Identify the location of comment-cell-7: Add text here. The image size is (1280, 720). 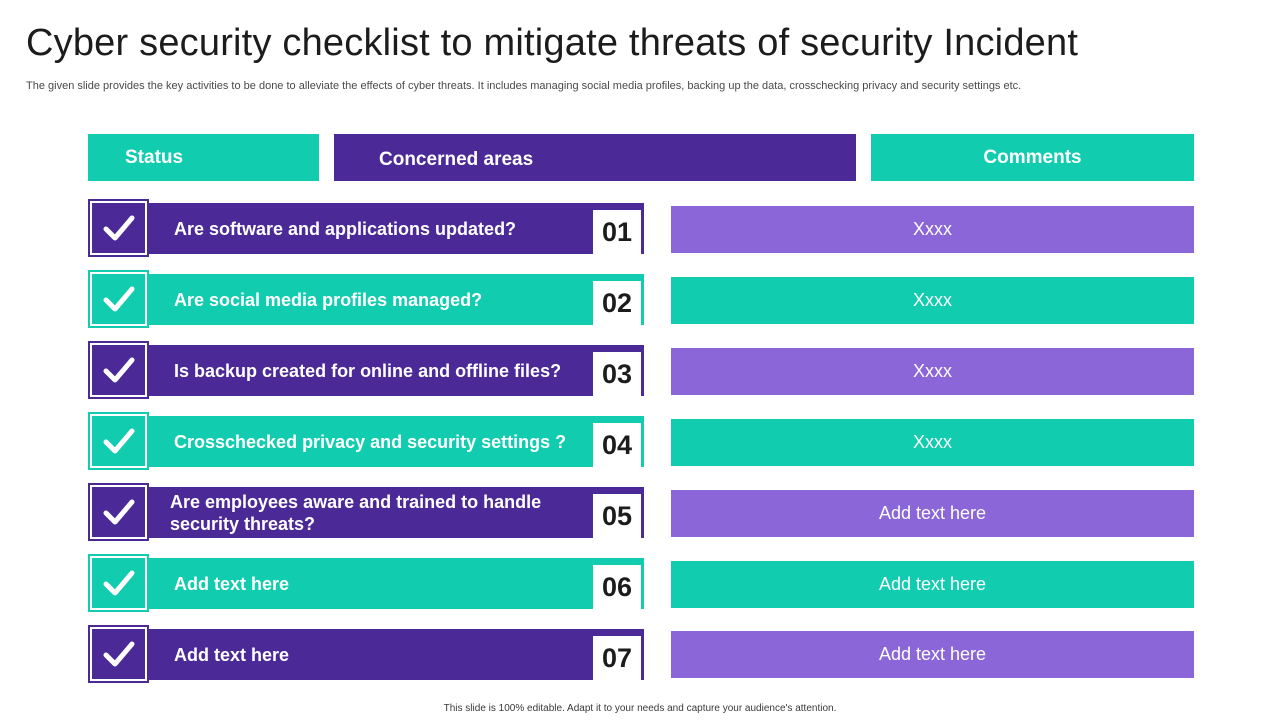
(932, 654).